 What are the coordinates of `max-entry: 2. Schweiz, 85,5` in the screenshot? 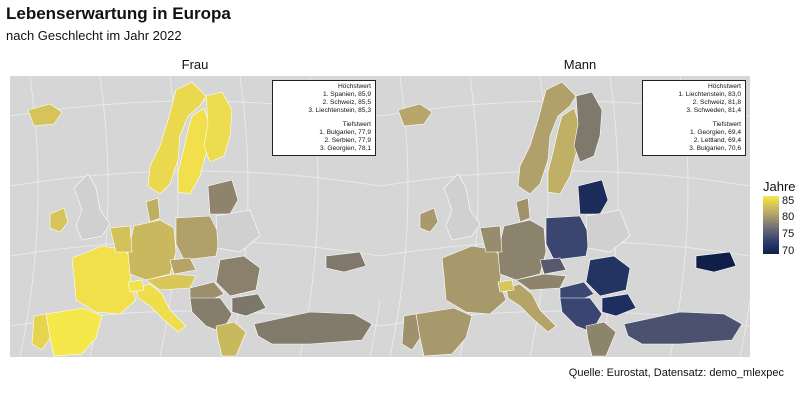 It's located at (346, 102).